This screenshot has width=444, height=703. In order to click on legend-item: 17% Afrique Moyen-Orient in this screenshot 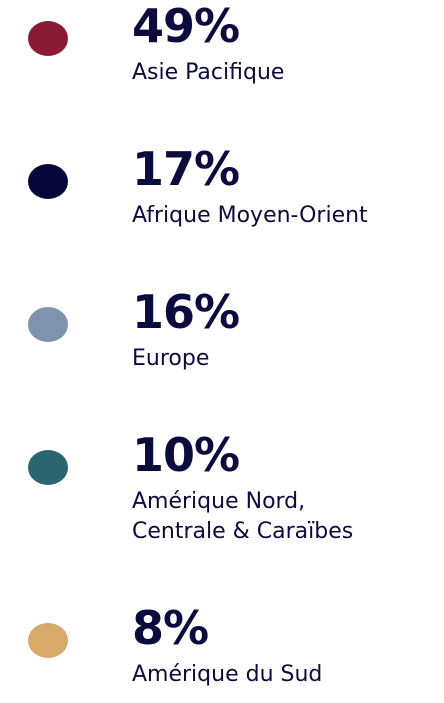, I will do `click(222, 188)`.